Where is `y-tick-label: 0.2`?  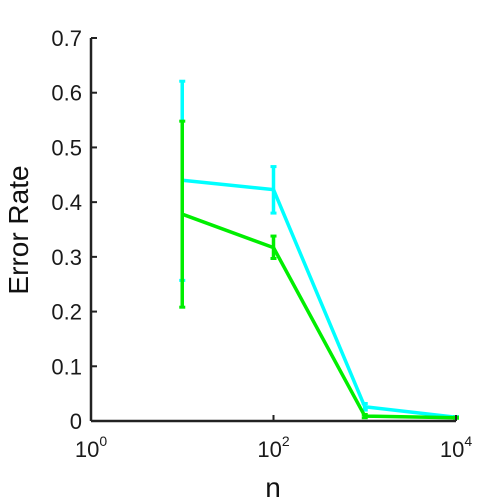 y-tick-label: 0.2 is located at coordinates (66, 312).